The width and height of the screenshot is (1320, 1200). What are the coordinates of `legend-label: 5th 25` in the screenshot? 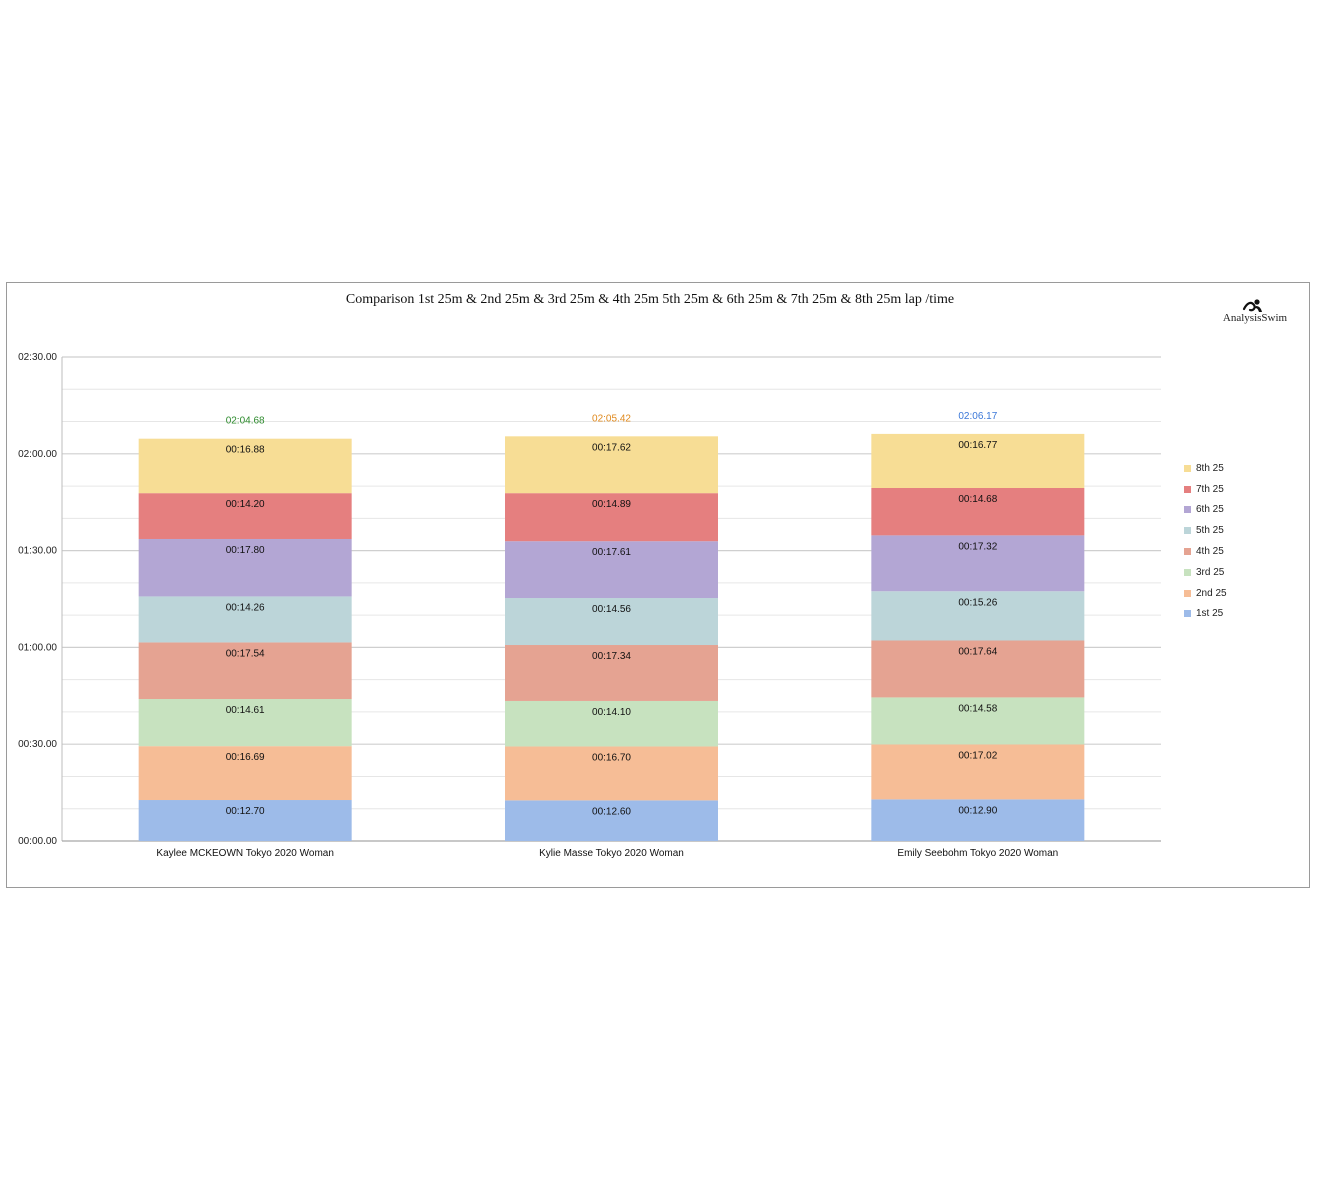 It's located at (1210, 531).